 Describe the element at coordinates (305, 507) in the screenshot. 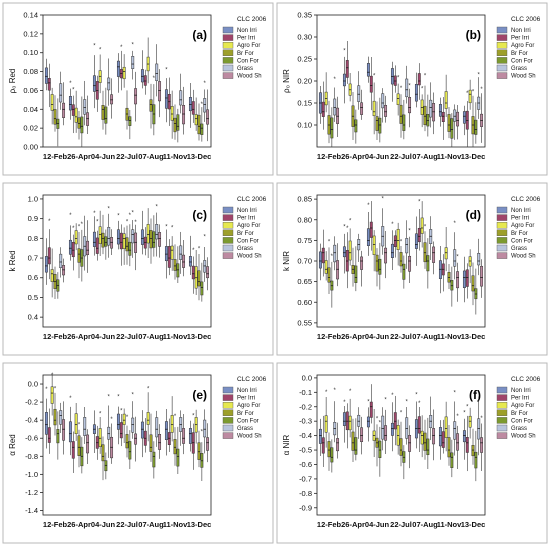

I see `y-tick-label: -0.9` at that location.